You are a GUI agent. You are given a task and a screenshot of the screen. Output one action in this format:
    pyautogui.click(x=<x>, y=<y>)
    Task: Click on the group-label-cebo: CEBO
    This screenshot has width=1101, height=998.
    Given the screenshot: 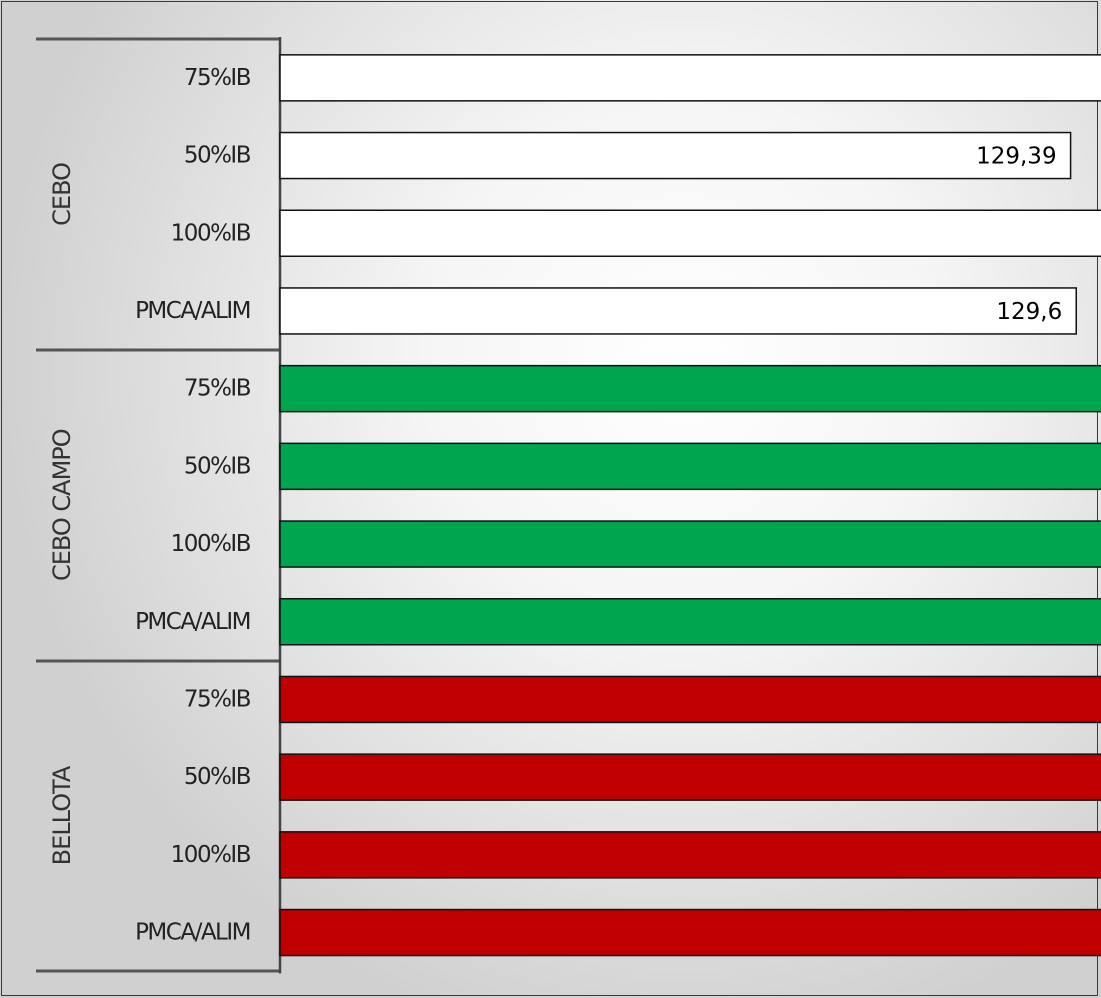 What is the action you would take?
    pyautogui.click(x=62, y=194)
    